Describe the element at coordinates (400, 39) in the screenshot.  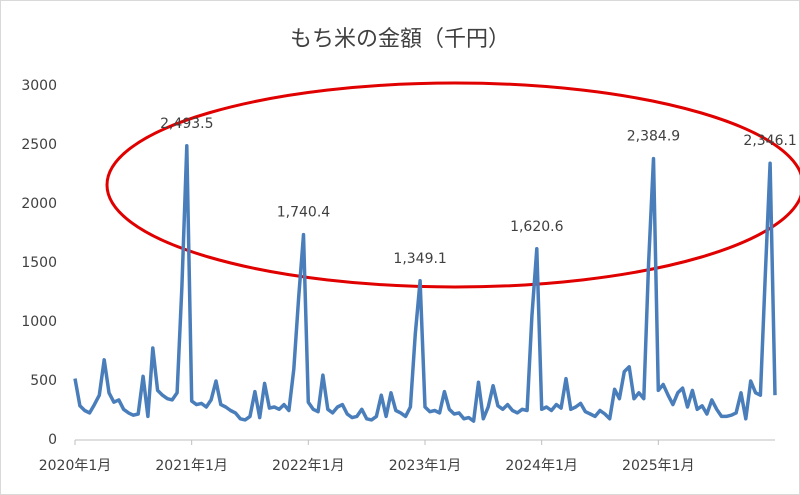
I see `chart-title: もち米の金額（千円）` at that location.